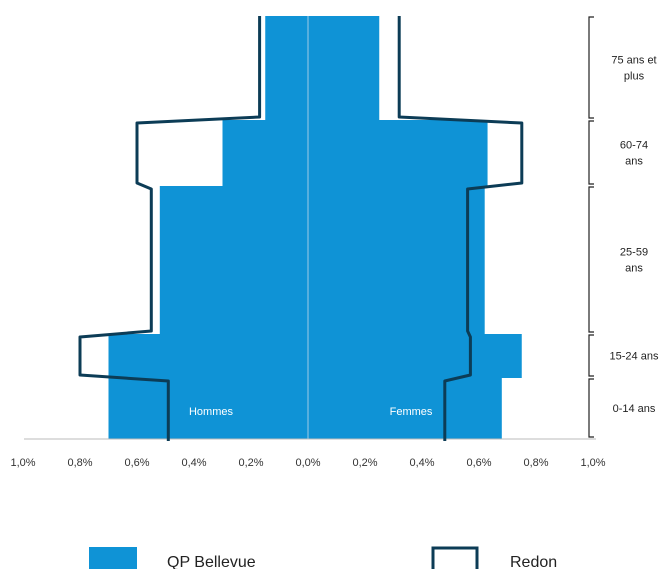 The image size is (666, 574). I want to click on x-tick-label: 0,0%, so click(307, 463).